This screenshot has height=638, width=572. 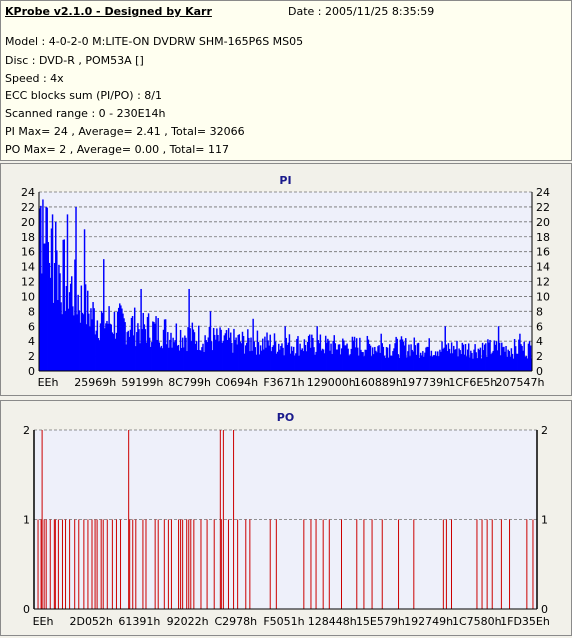 I want to click on po-xtick-label: 128448h, so click(x=332, y=621).